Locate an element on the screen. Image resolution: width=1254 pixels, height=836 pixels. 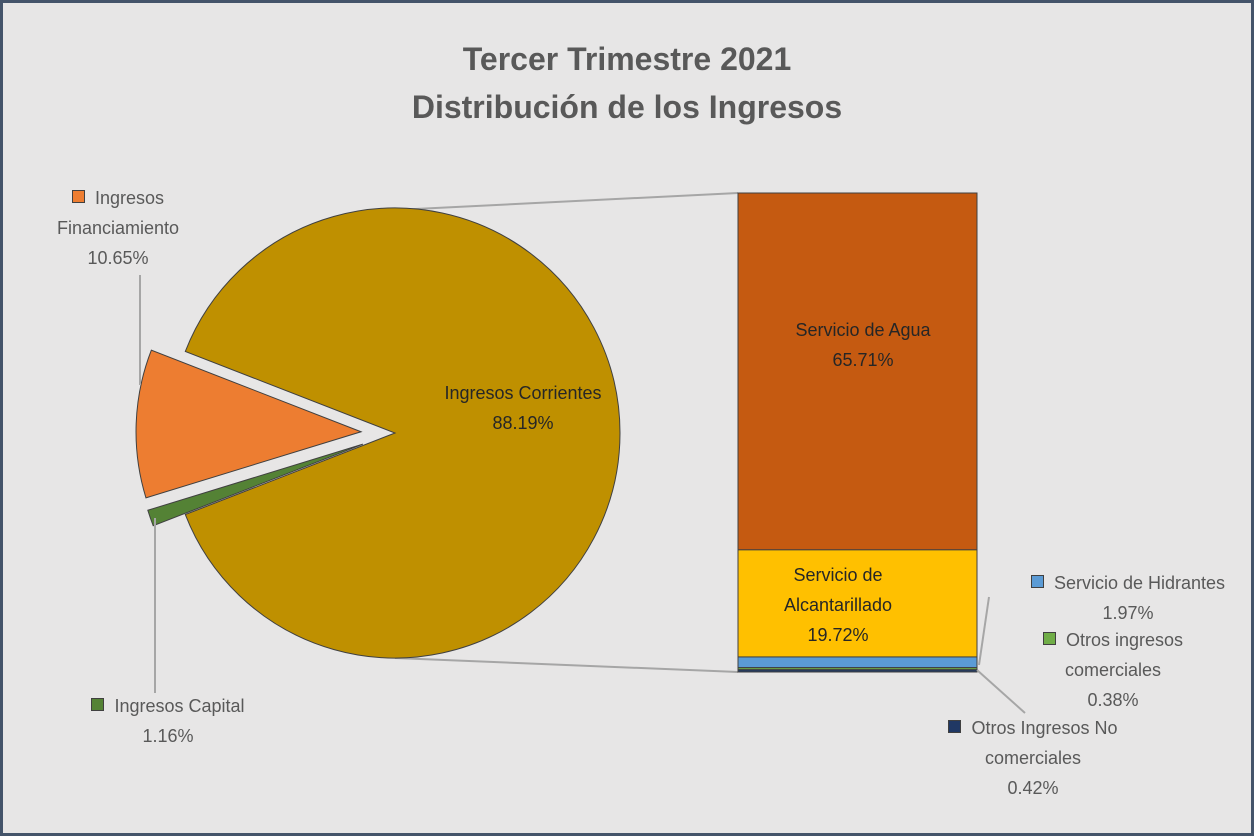
data-label: Otros Ingresos No comerciales 0.42% is located at coordinates (1033, 758).